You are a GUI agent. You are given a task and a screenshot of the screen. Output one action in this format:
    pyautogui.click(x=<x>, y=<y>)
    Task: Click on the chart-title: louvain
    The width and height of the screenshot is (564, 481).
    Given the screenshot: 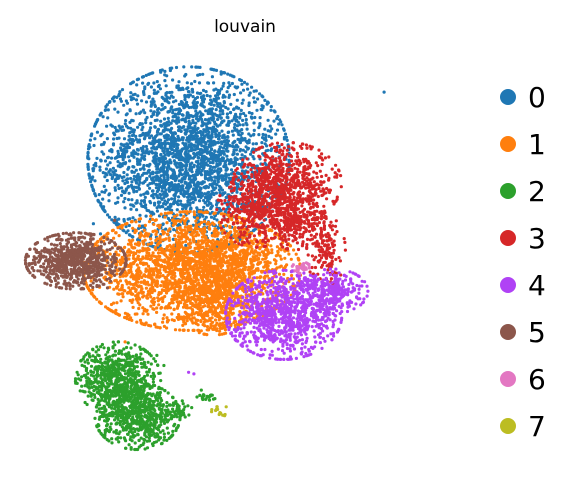 What is the action you would take?
    pyautogui.click(x=245, y=27)
    